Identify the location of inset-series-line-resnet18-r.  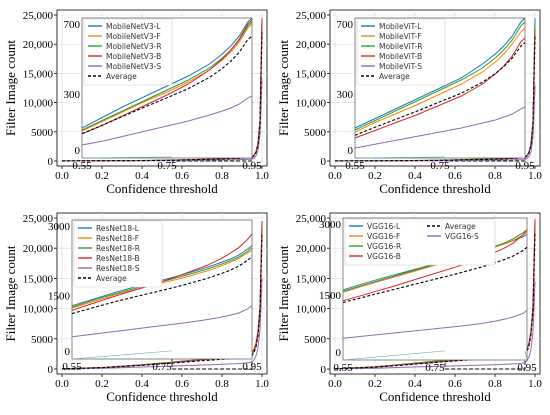
(162, 277).